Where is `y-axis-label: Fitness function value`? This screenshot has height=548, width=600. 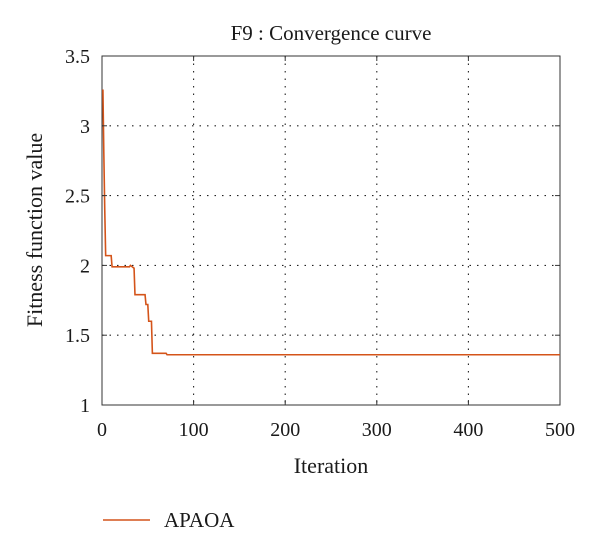
y-axis-label: Fitness function value is located at coordinates (34, 230).